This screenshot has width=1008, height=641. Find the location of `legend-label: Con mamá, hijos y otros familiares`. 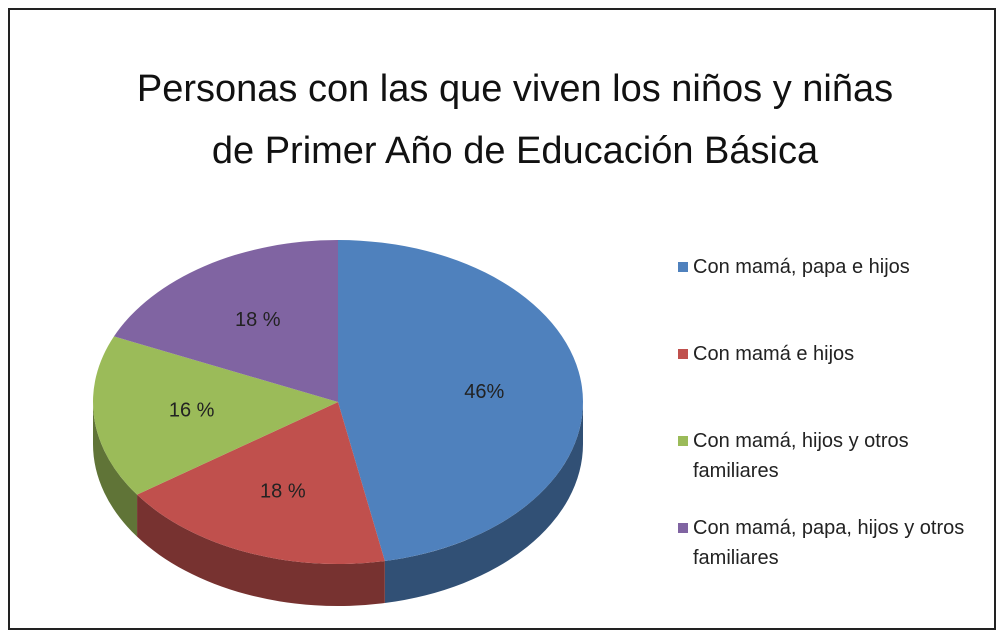

legend-label: Con mamá, hijos y otros familiares is located at coordinates (801, 456).